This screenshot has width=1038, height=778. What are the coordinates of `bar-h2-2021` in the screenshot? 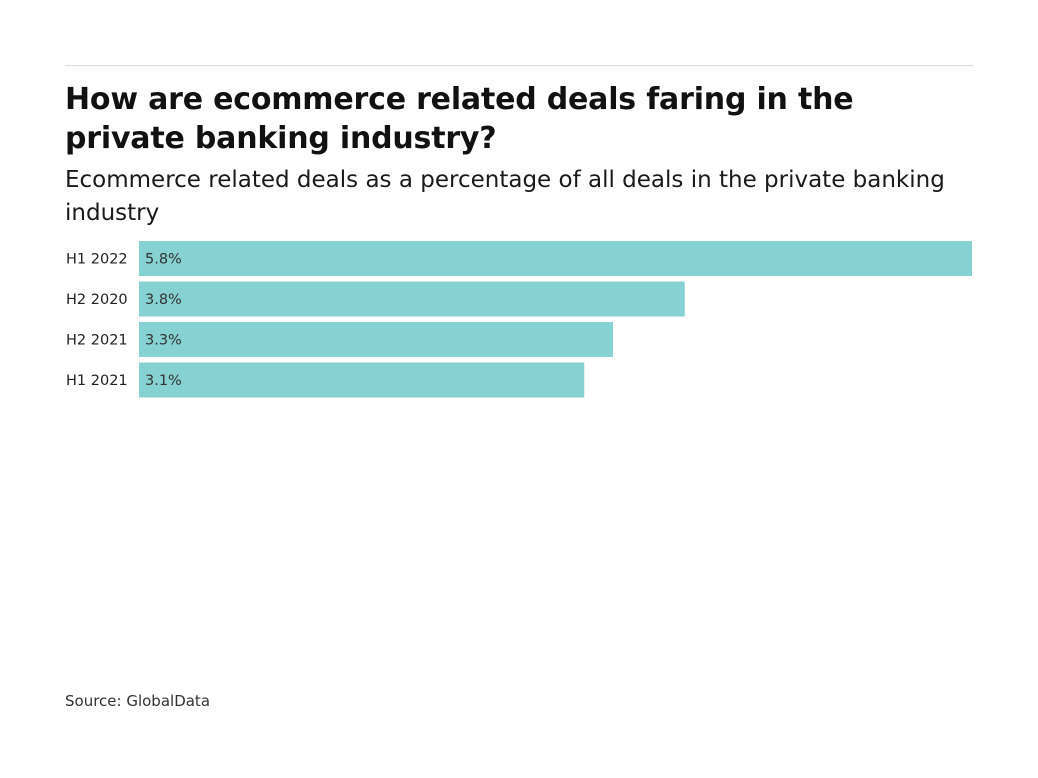 It's located at (376, 339).